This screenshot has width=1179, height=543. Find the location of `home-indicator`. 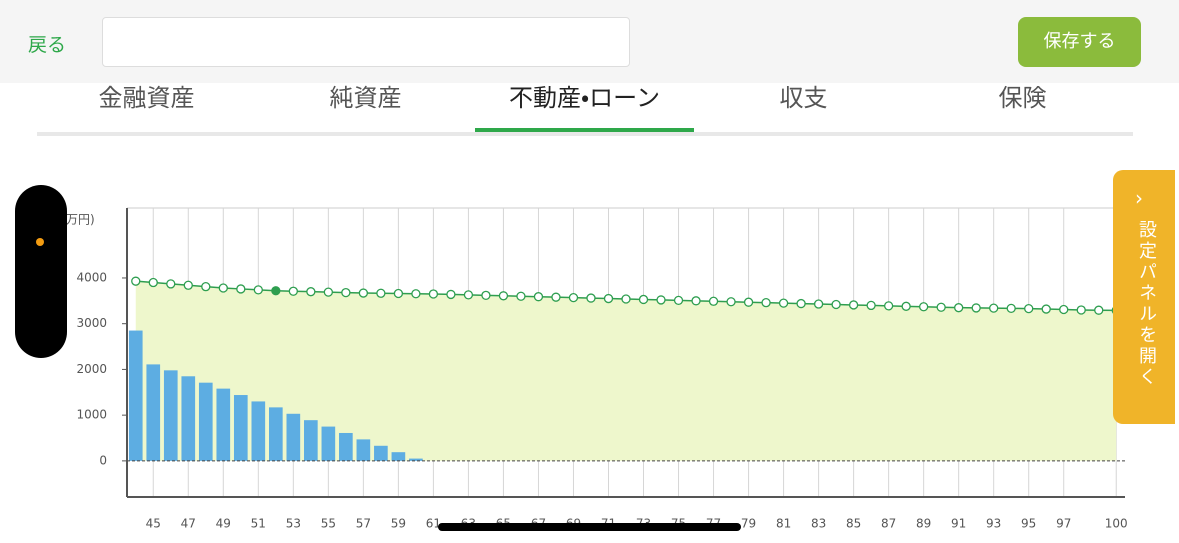

home-indicator is located at coordinates (589, 527).